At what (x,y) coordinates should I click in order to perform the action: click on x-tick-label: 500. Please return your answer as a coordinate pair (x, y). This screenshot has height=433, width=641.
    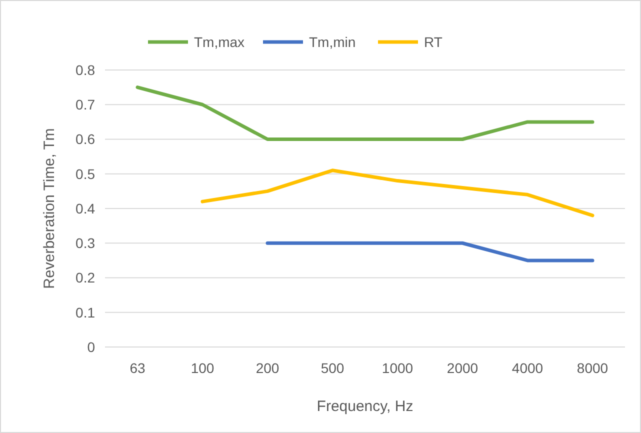
    Looking at the image, I should click on (332, 368).